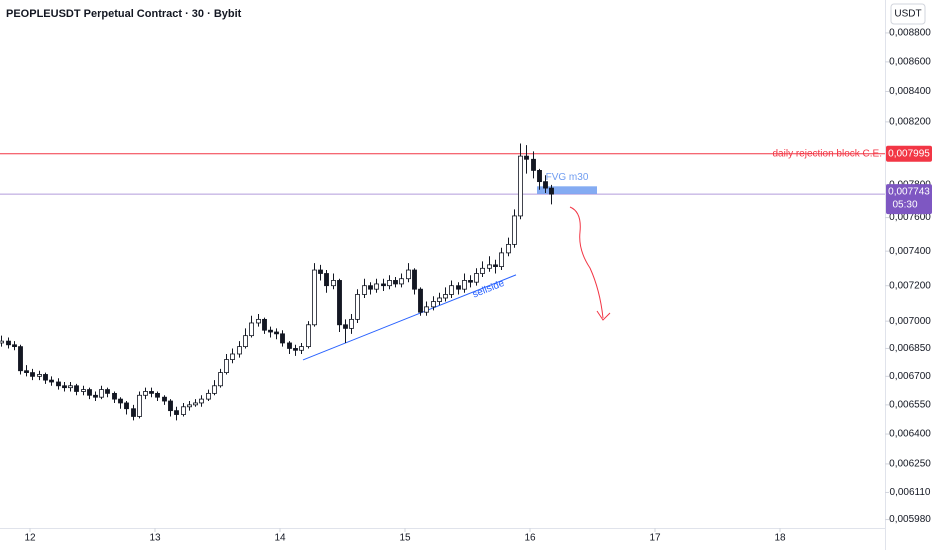 The height and width of the screenshot is (555, 932). Describe the element at coordinates (910, 91) in the screenshot. I see `y-tick-label: 0,008400` at that location.